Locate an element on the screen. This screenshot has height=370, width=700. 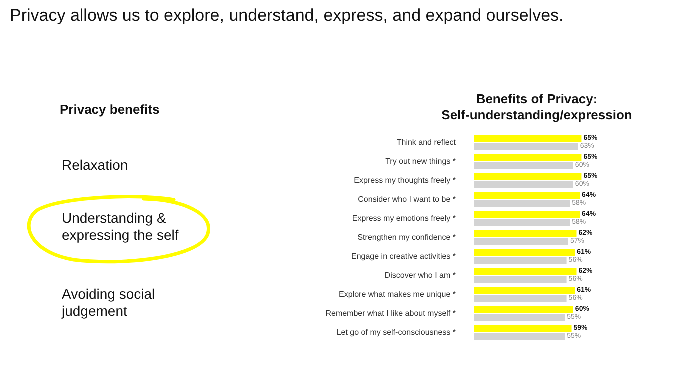
y-tick-label: Strengthen my confidence * is located at coordinates (407, 237).